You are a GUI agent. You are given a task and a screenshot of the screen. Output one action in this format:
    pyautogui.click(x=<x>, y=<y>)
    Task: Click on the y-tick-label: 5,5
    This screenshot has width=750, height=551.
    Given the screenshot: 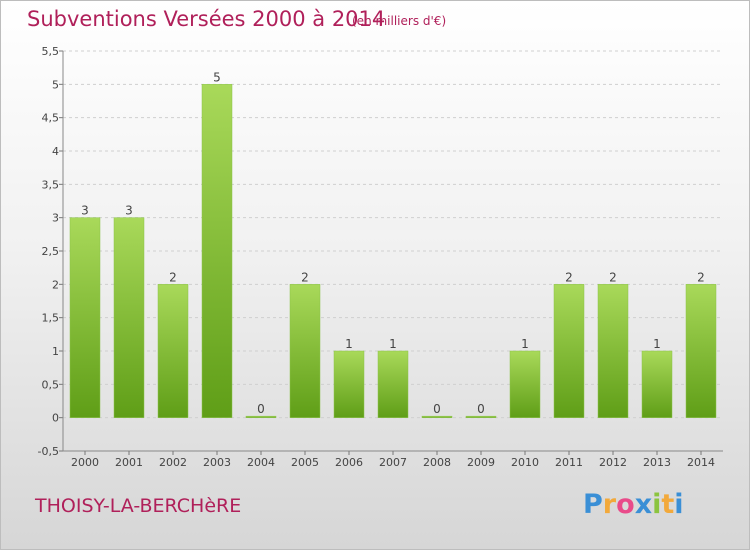 What is the action you would take?
    pyautogui.click(x=51, y=51)
    